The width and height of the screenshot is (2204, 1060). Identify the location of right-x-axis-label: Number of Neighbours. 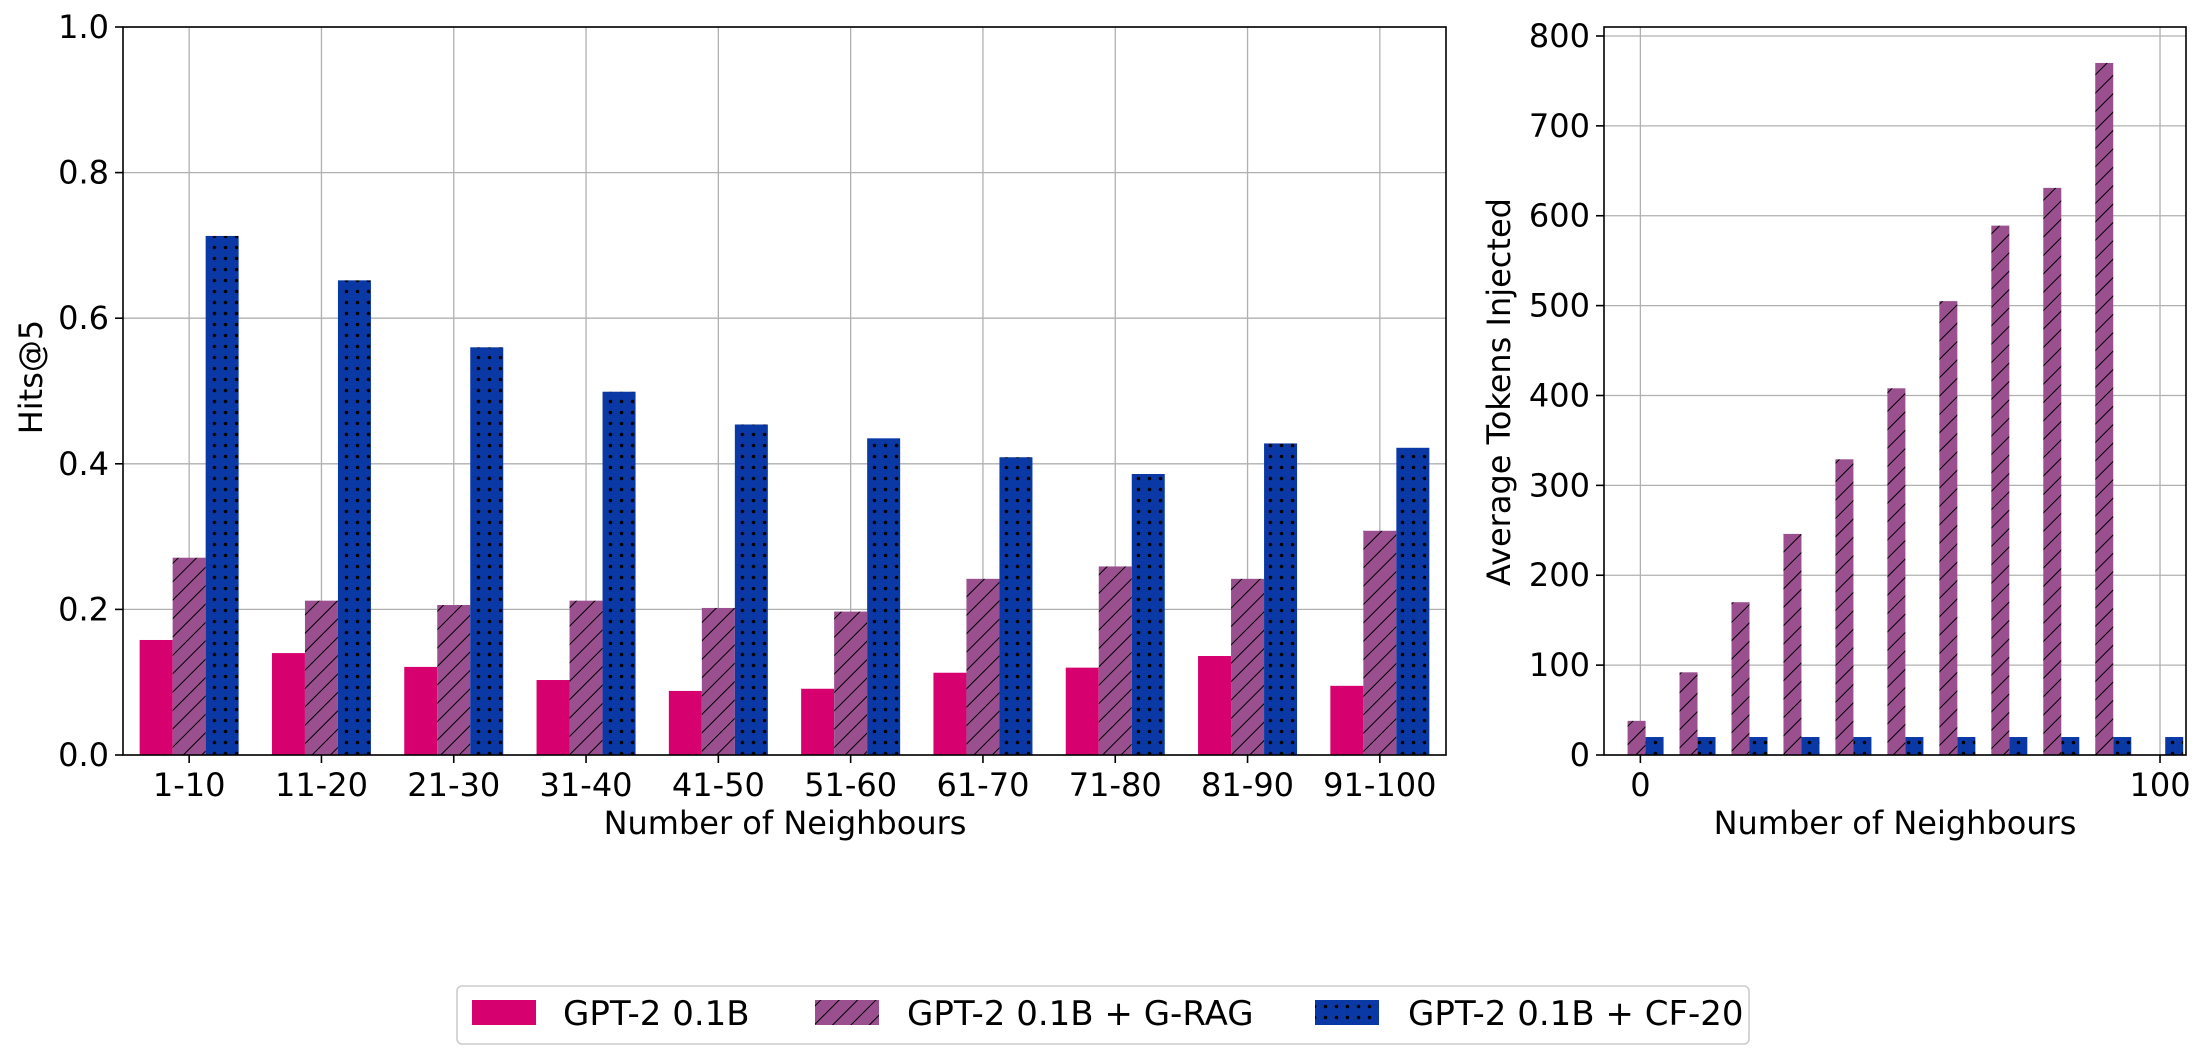
(1895, 823).